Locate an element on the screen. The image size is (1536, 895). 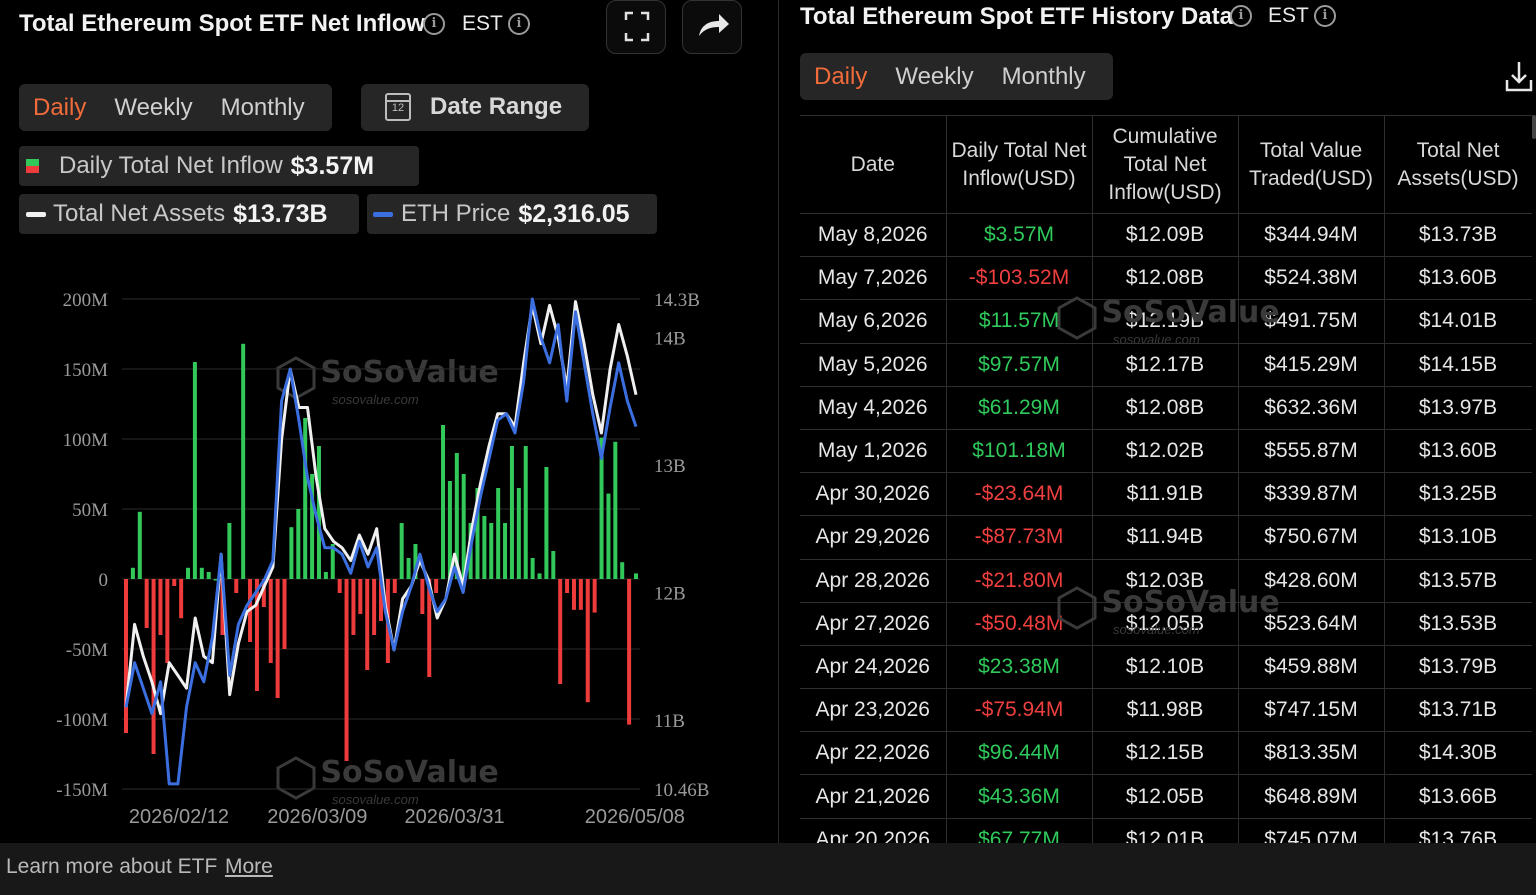
share-button is located at coordinates (712, 27).